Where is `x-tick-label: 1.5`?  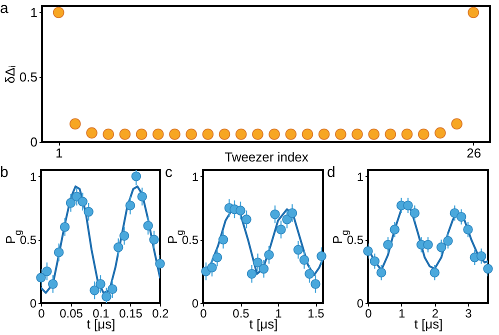 x-tick-label: 1.5 is located at coordinates (316, 313).